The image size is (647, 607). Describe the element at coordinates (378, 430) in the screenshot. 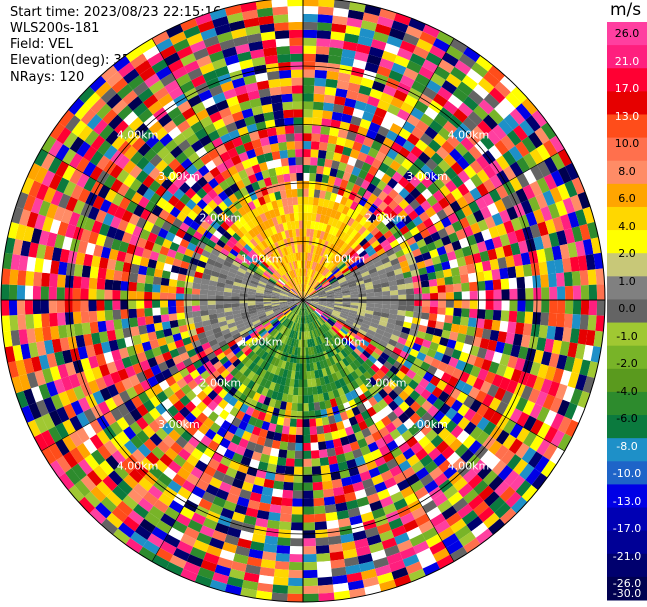

I see `azimuth-spoke` at that location.